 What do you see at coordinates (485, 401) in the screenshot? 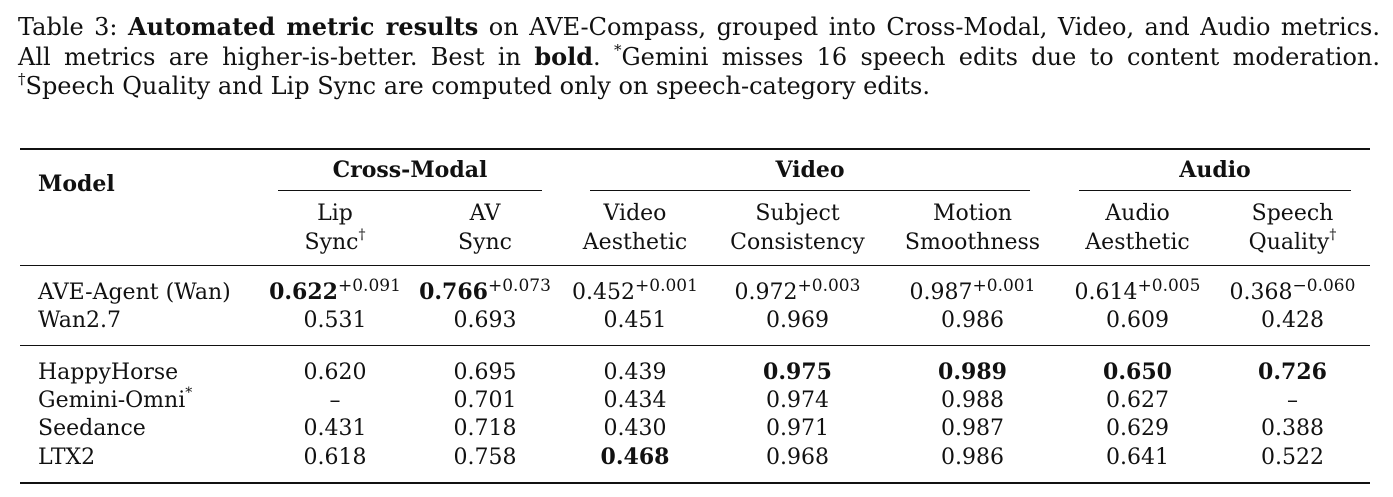
I see `metric-cell: 0.701` at bounding box center [485, 401].